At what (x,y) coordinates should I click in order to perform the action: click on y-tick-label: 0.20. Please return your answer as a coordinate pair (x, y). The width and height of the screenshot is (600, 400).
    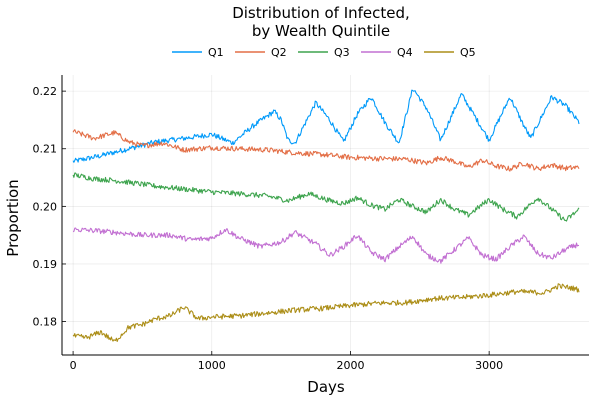
    Looking at the image, I should click on (45, 206).